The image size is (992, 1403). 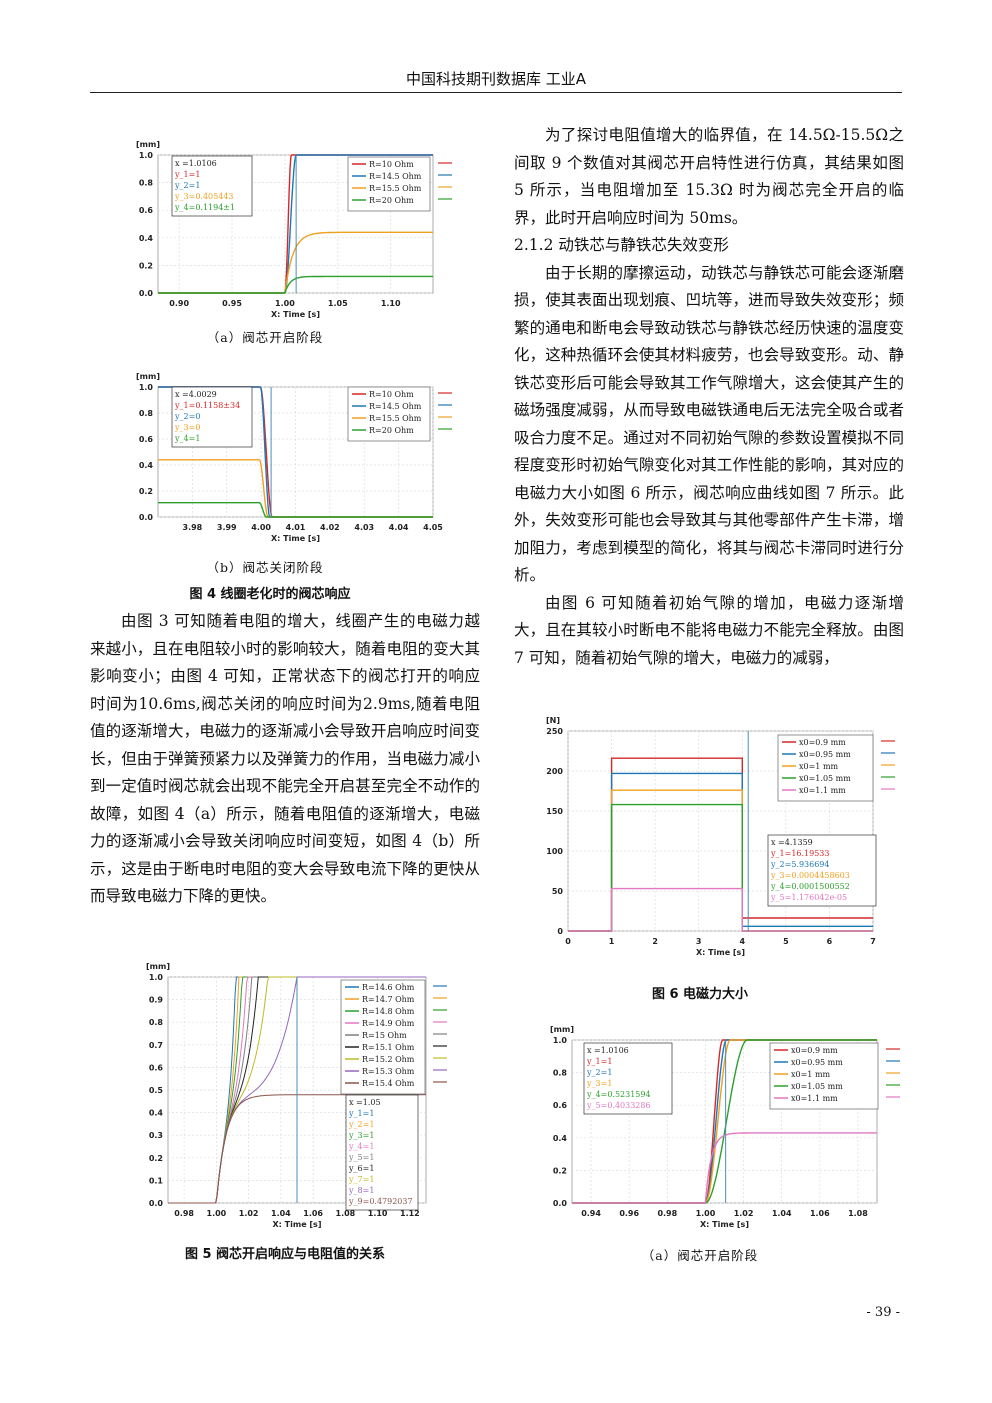 I want to click on y-tick-label: 0.4, so click(x=560, y=1138).